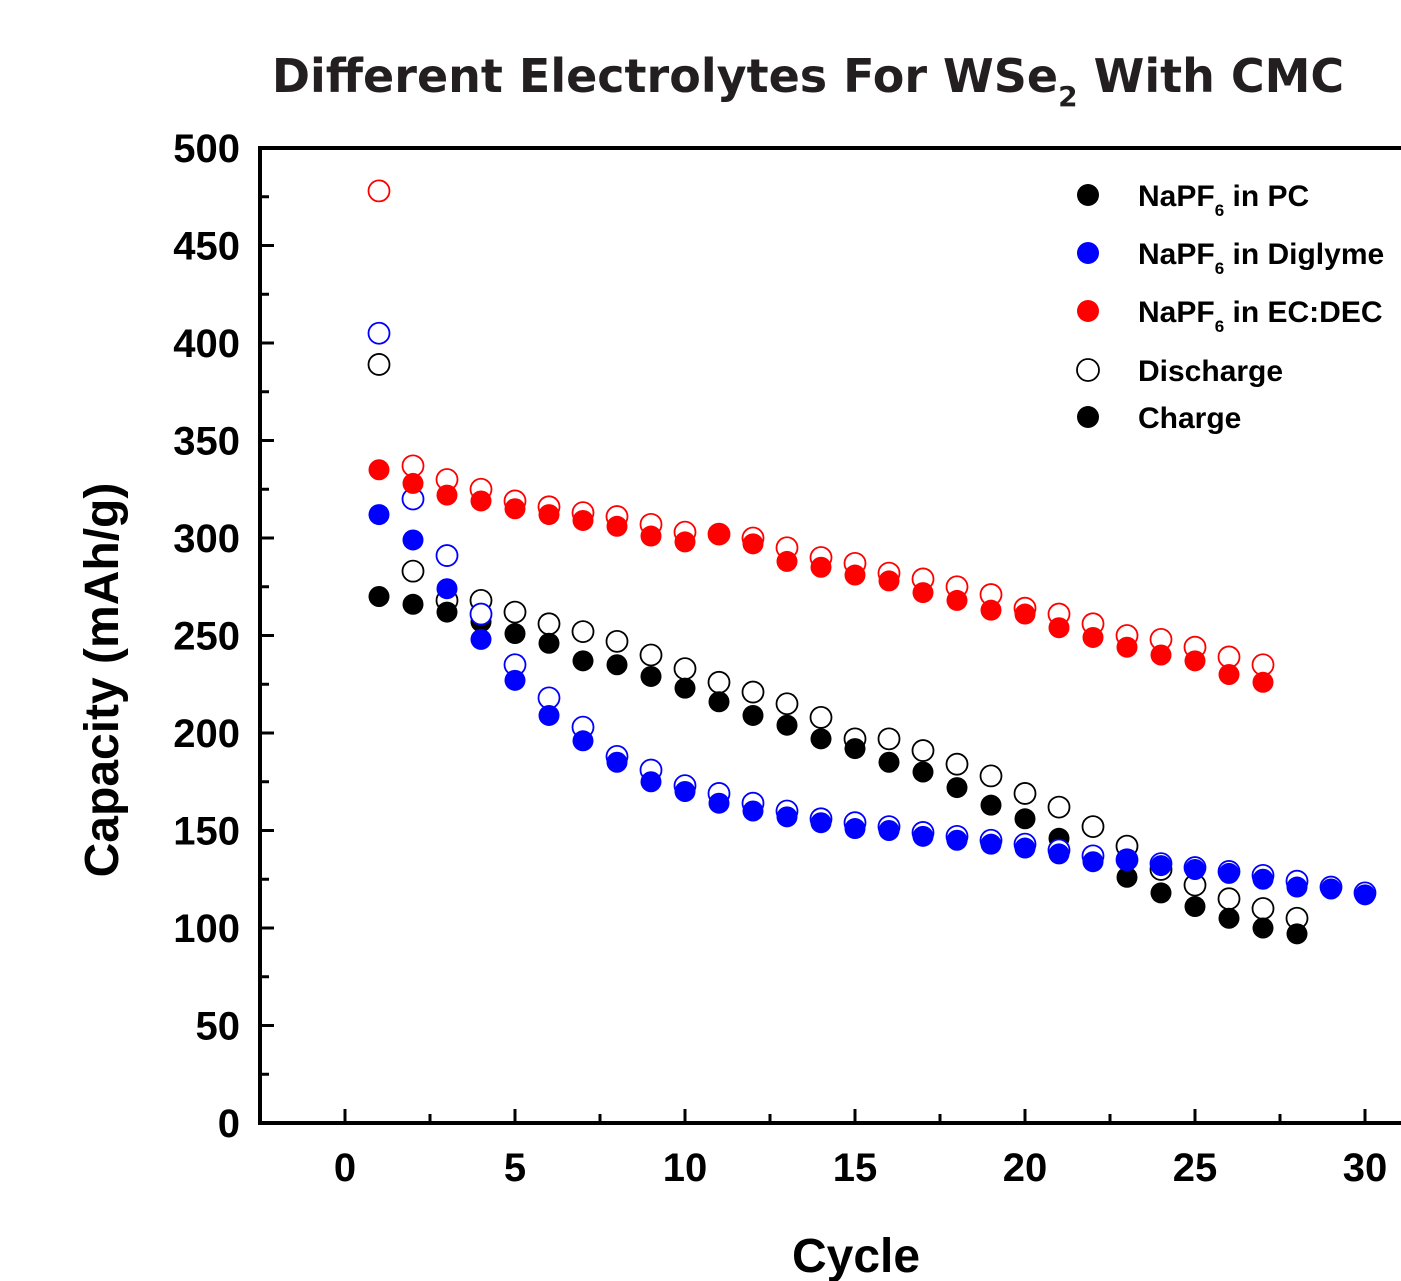  Describe the element at coordinates (855, 1168) in the screenshot. I see `x-tick-label: 15` at that location.